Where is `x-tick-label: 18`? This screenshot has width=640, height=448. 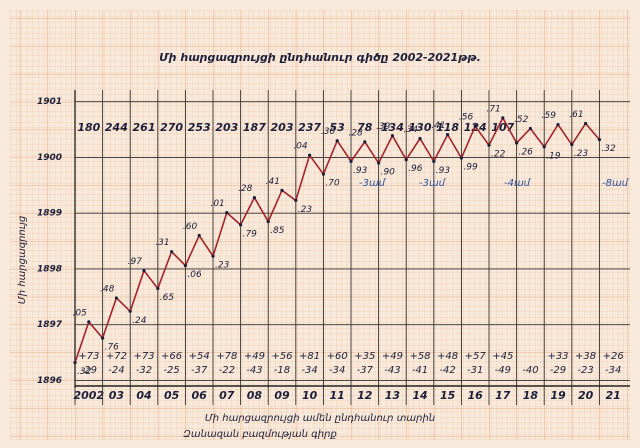
x-tick-label: 18 is located at coordinates (531, 395).